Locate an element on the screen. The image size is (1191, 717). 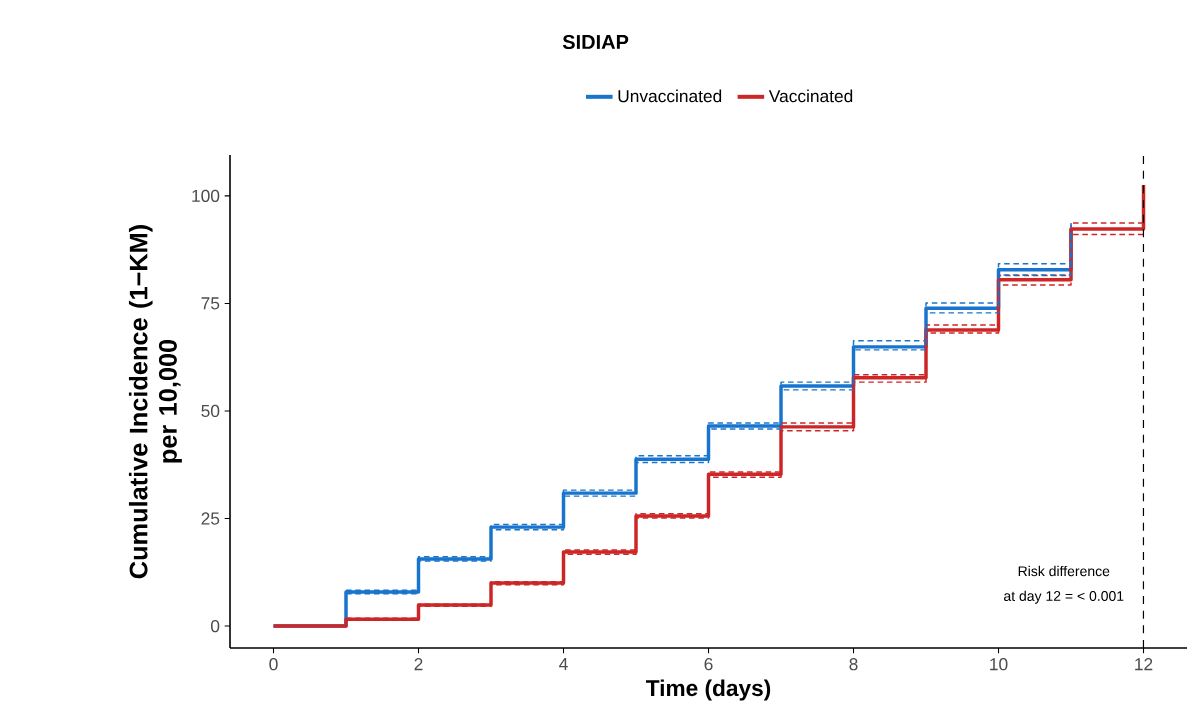
x-axis-title: Time (days) is located at coordinates (708, 690).